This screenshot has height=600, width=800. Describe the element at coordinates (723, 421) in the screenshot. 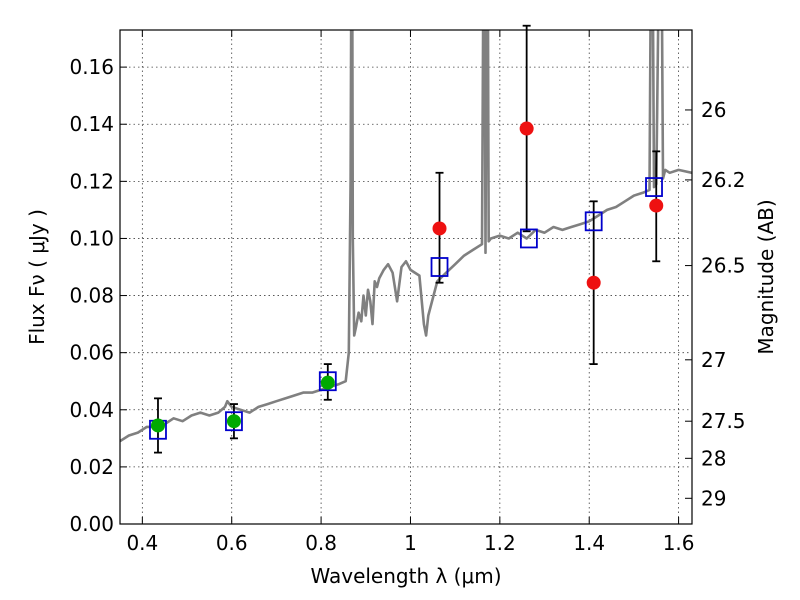

I see `mag-tick-label: 27.5` at that location.